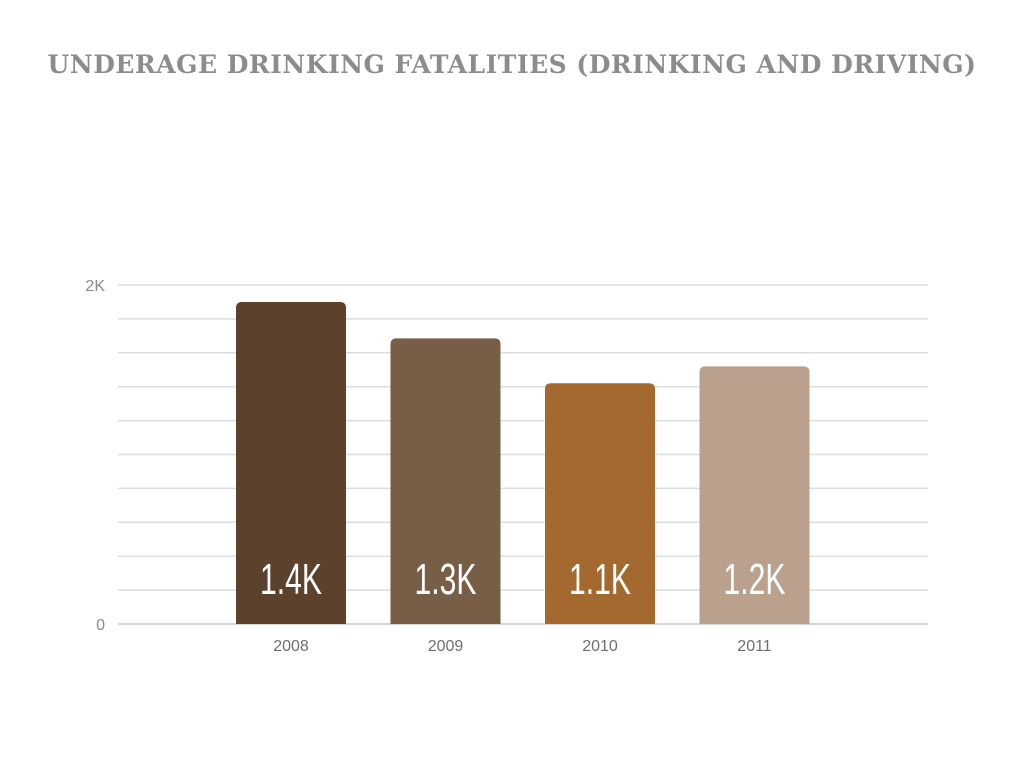  What do you see at coordinates (446, 579) in the screenshot?
I see `bar-data-label: 1.3K` at bounding box center [446, 579].